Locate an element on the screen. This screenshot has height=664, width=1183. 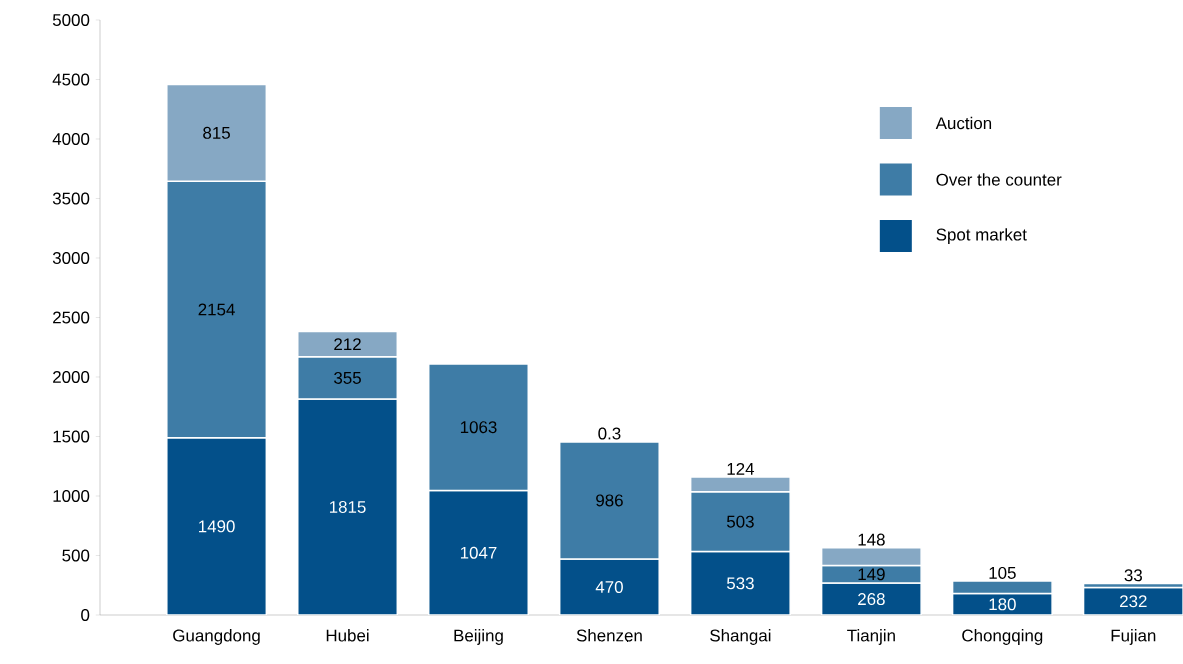
data-label: 180 is located at coordinates (1002, 604).